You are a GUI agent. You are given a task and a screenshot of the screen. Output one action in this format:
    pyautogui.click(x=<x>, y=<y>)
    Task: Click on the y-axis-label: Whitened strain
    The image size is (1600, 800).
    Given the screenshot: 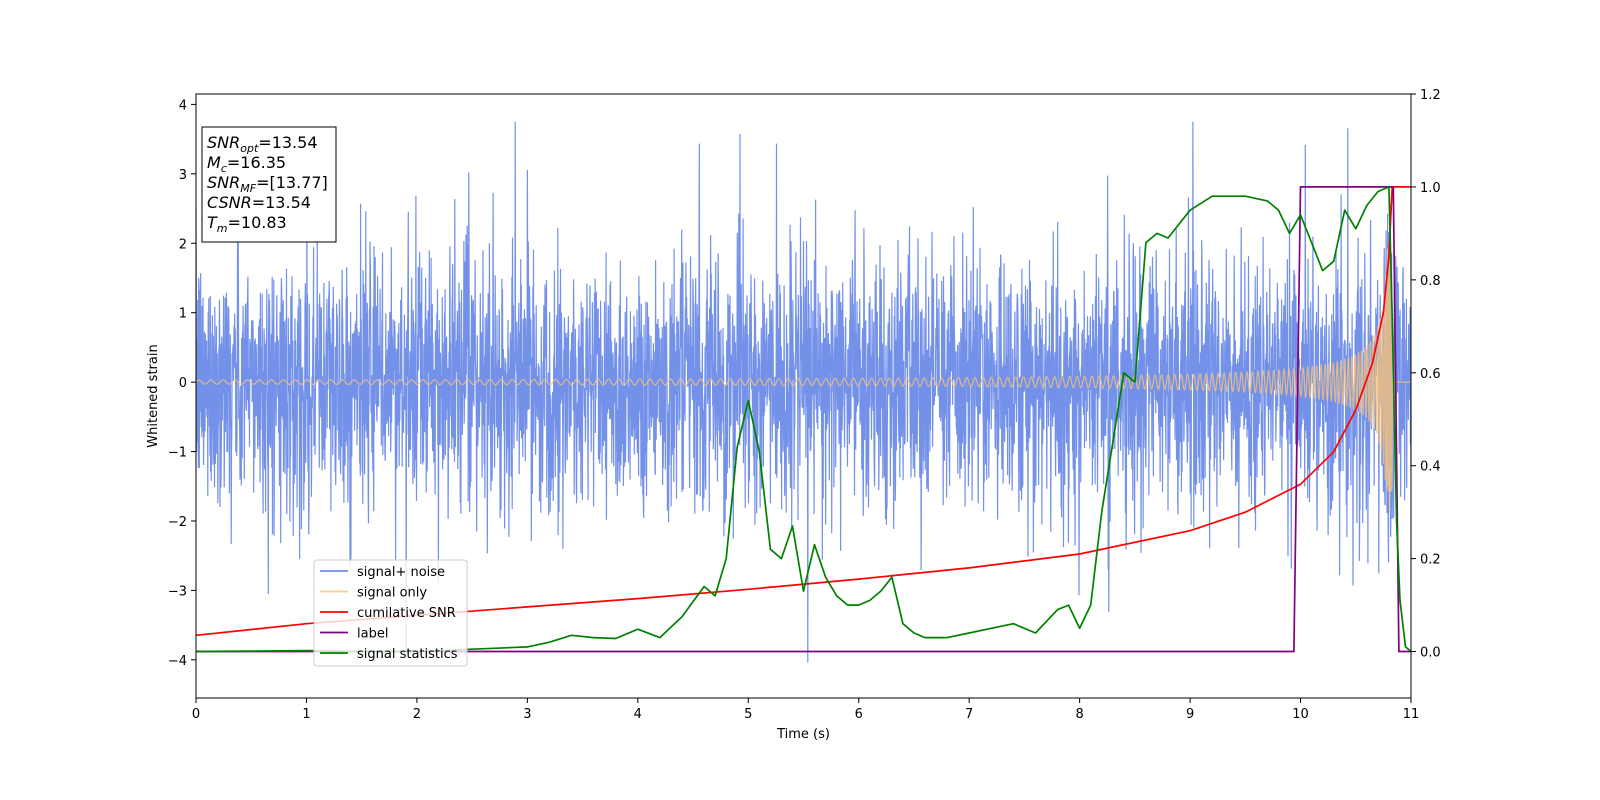 What is the action you would take?
    pyautogui.click(x=153, y=395)
    